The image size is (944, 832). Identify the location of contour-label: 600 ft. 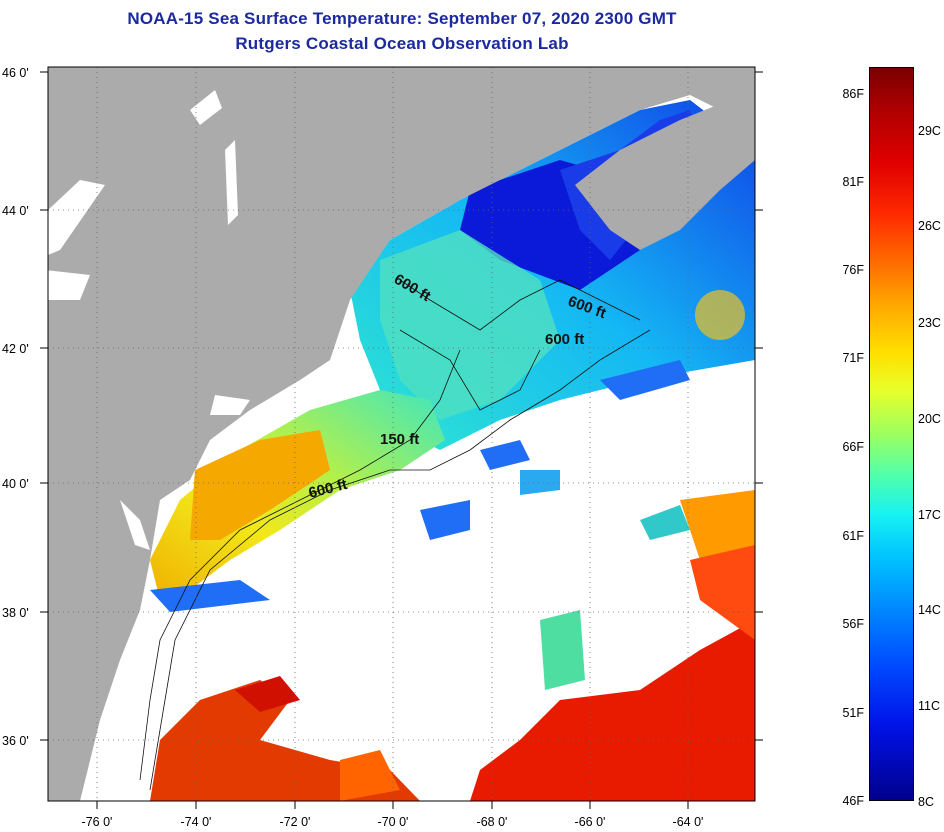
(564, 339).